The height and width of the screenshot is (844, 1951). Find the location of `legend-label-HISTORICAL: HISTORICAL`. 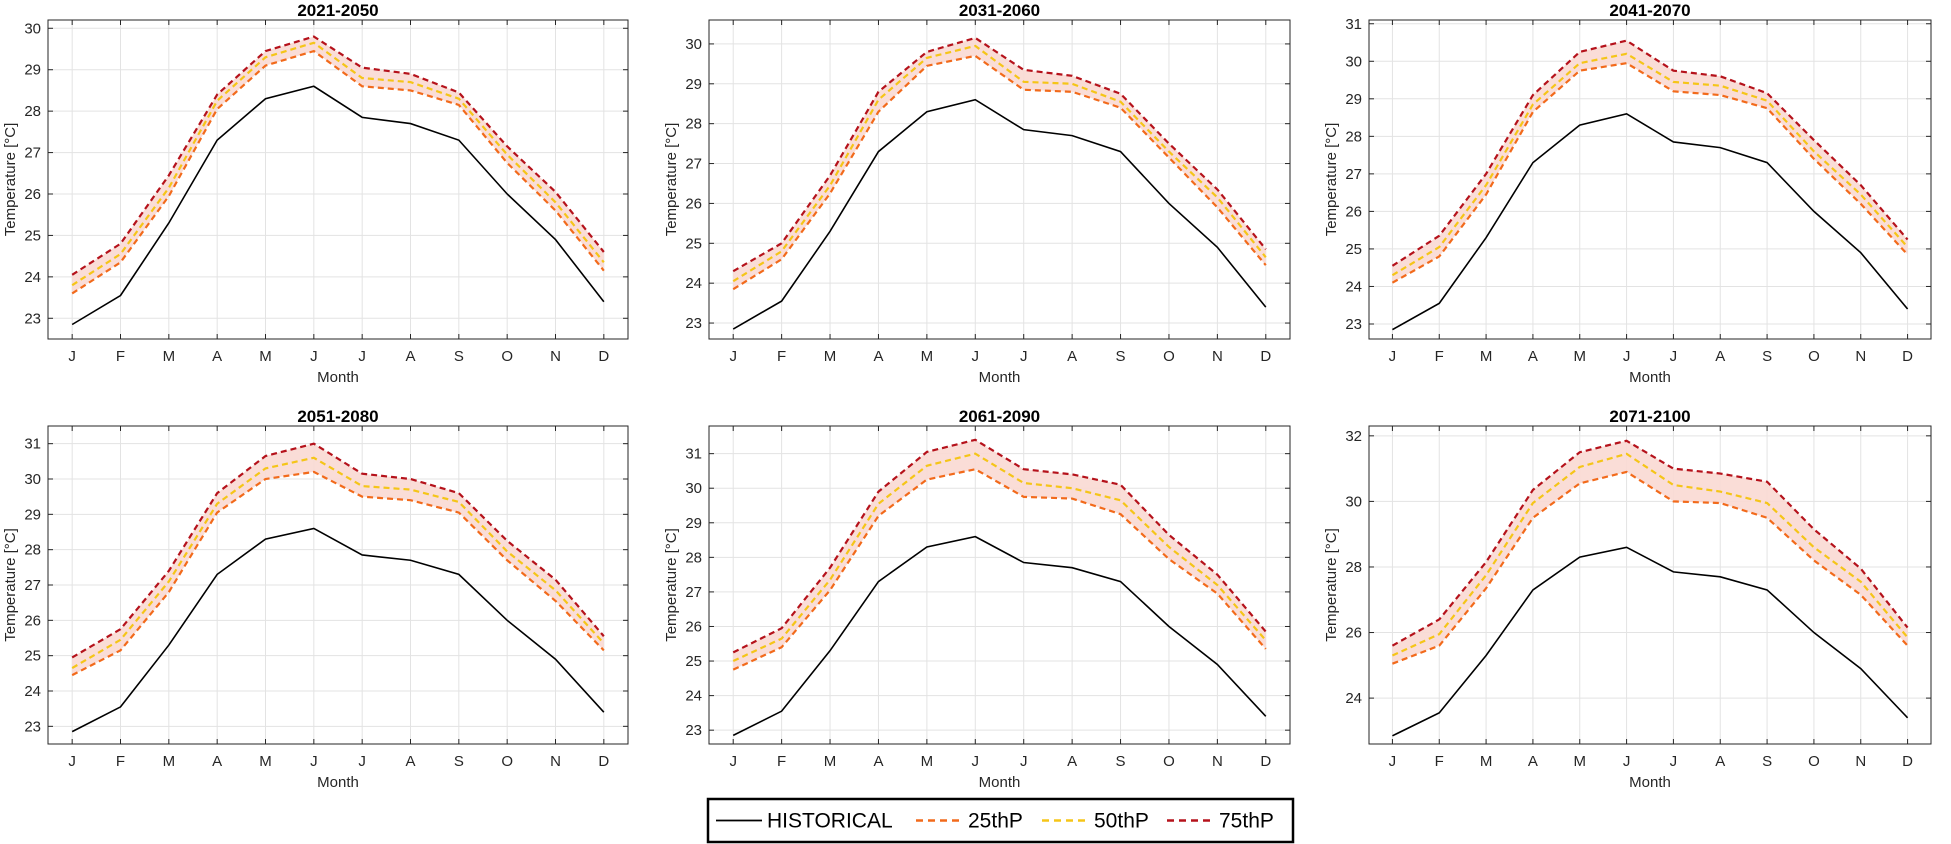

legend-label-HISTORICAL: HISTORICAL is located at coordinates (830, 821).